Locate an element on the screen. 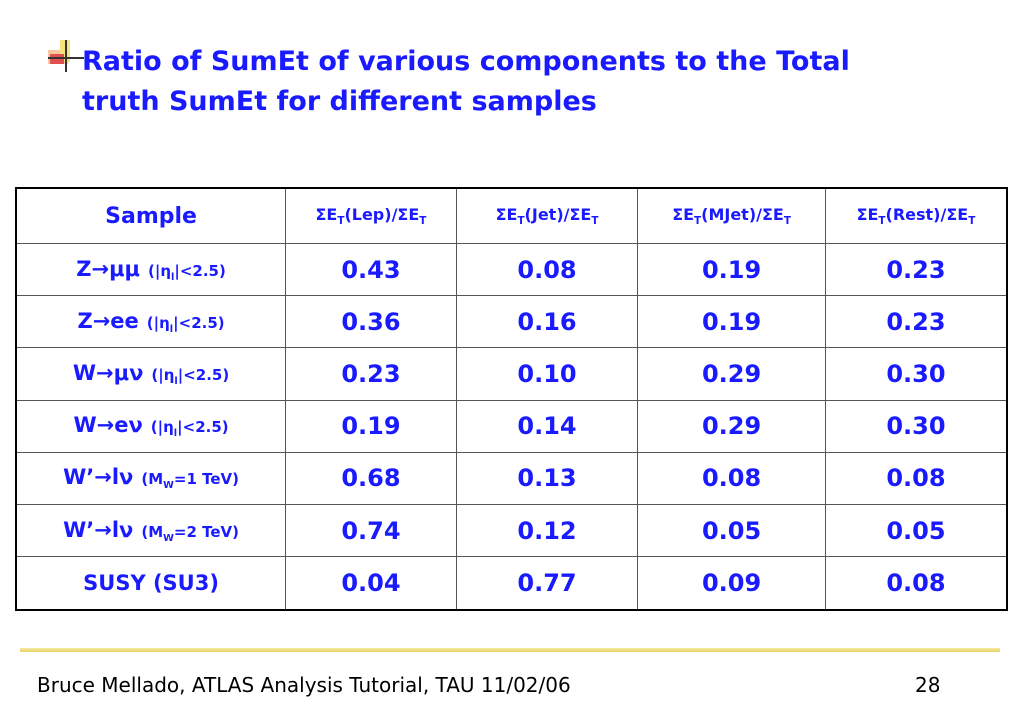 The width and height of the screenshot is (1023, 708). text: Sample is located at coordinates (151, 216).